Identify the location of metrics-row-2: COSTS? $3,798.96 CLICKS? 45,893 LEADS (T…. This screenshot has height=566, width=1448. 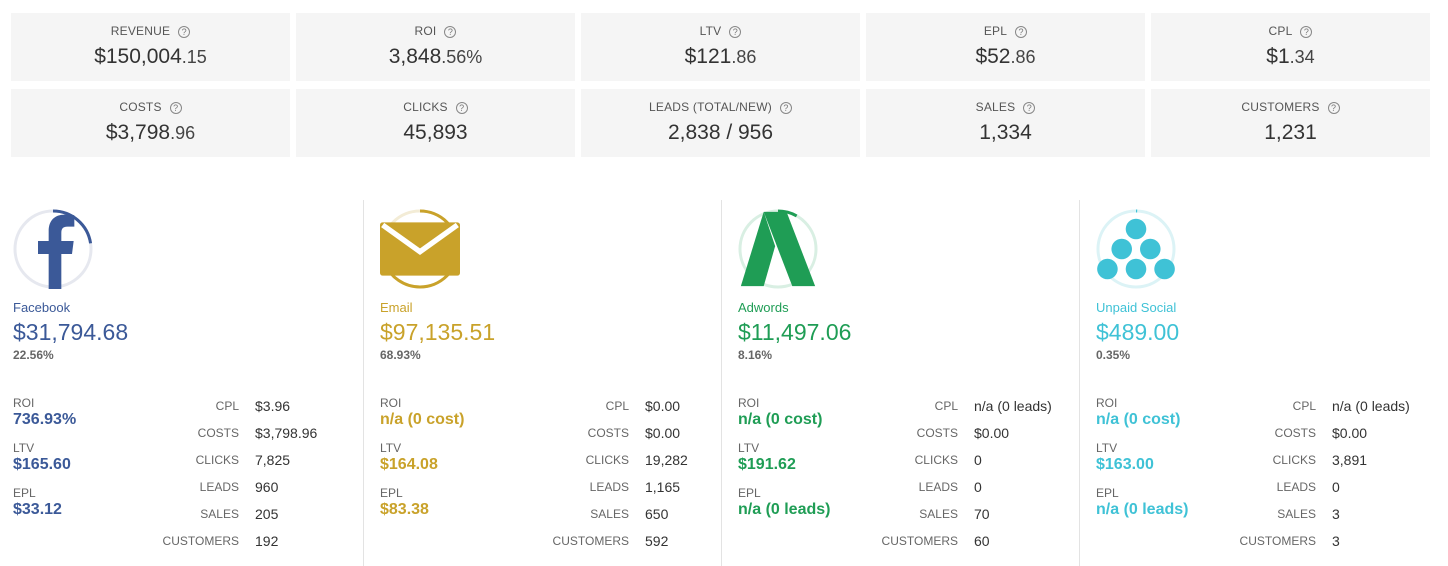
(721, 123).